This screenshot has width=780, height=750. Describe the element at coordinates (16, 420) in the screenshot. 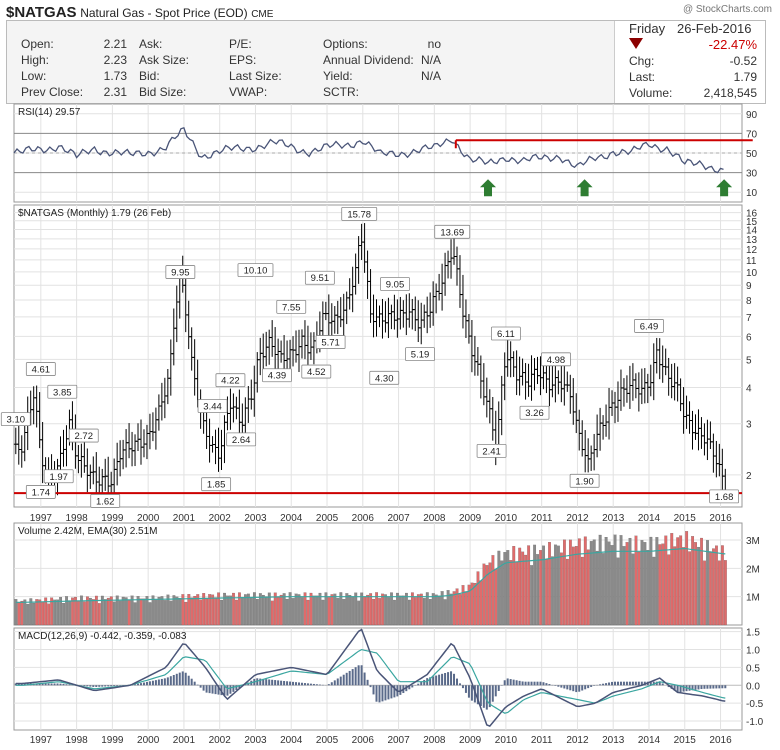

I see `price-annotation: 3.10` at that location.